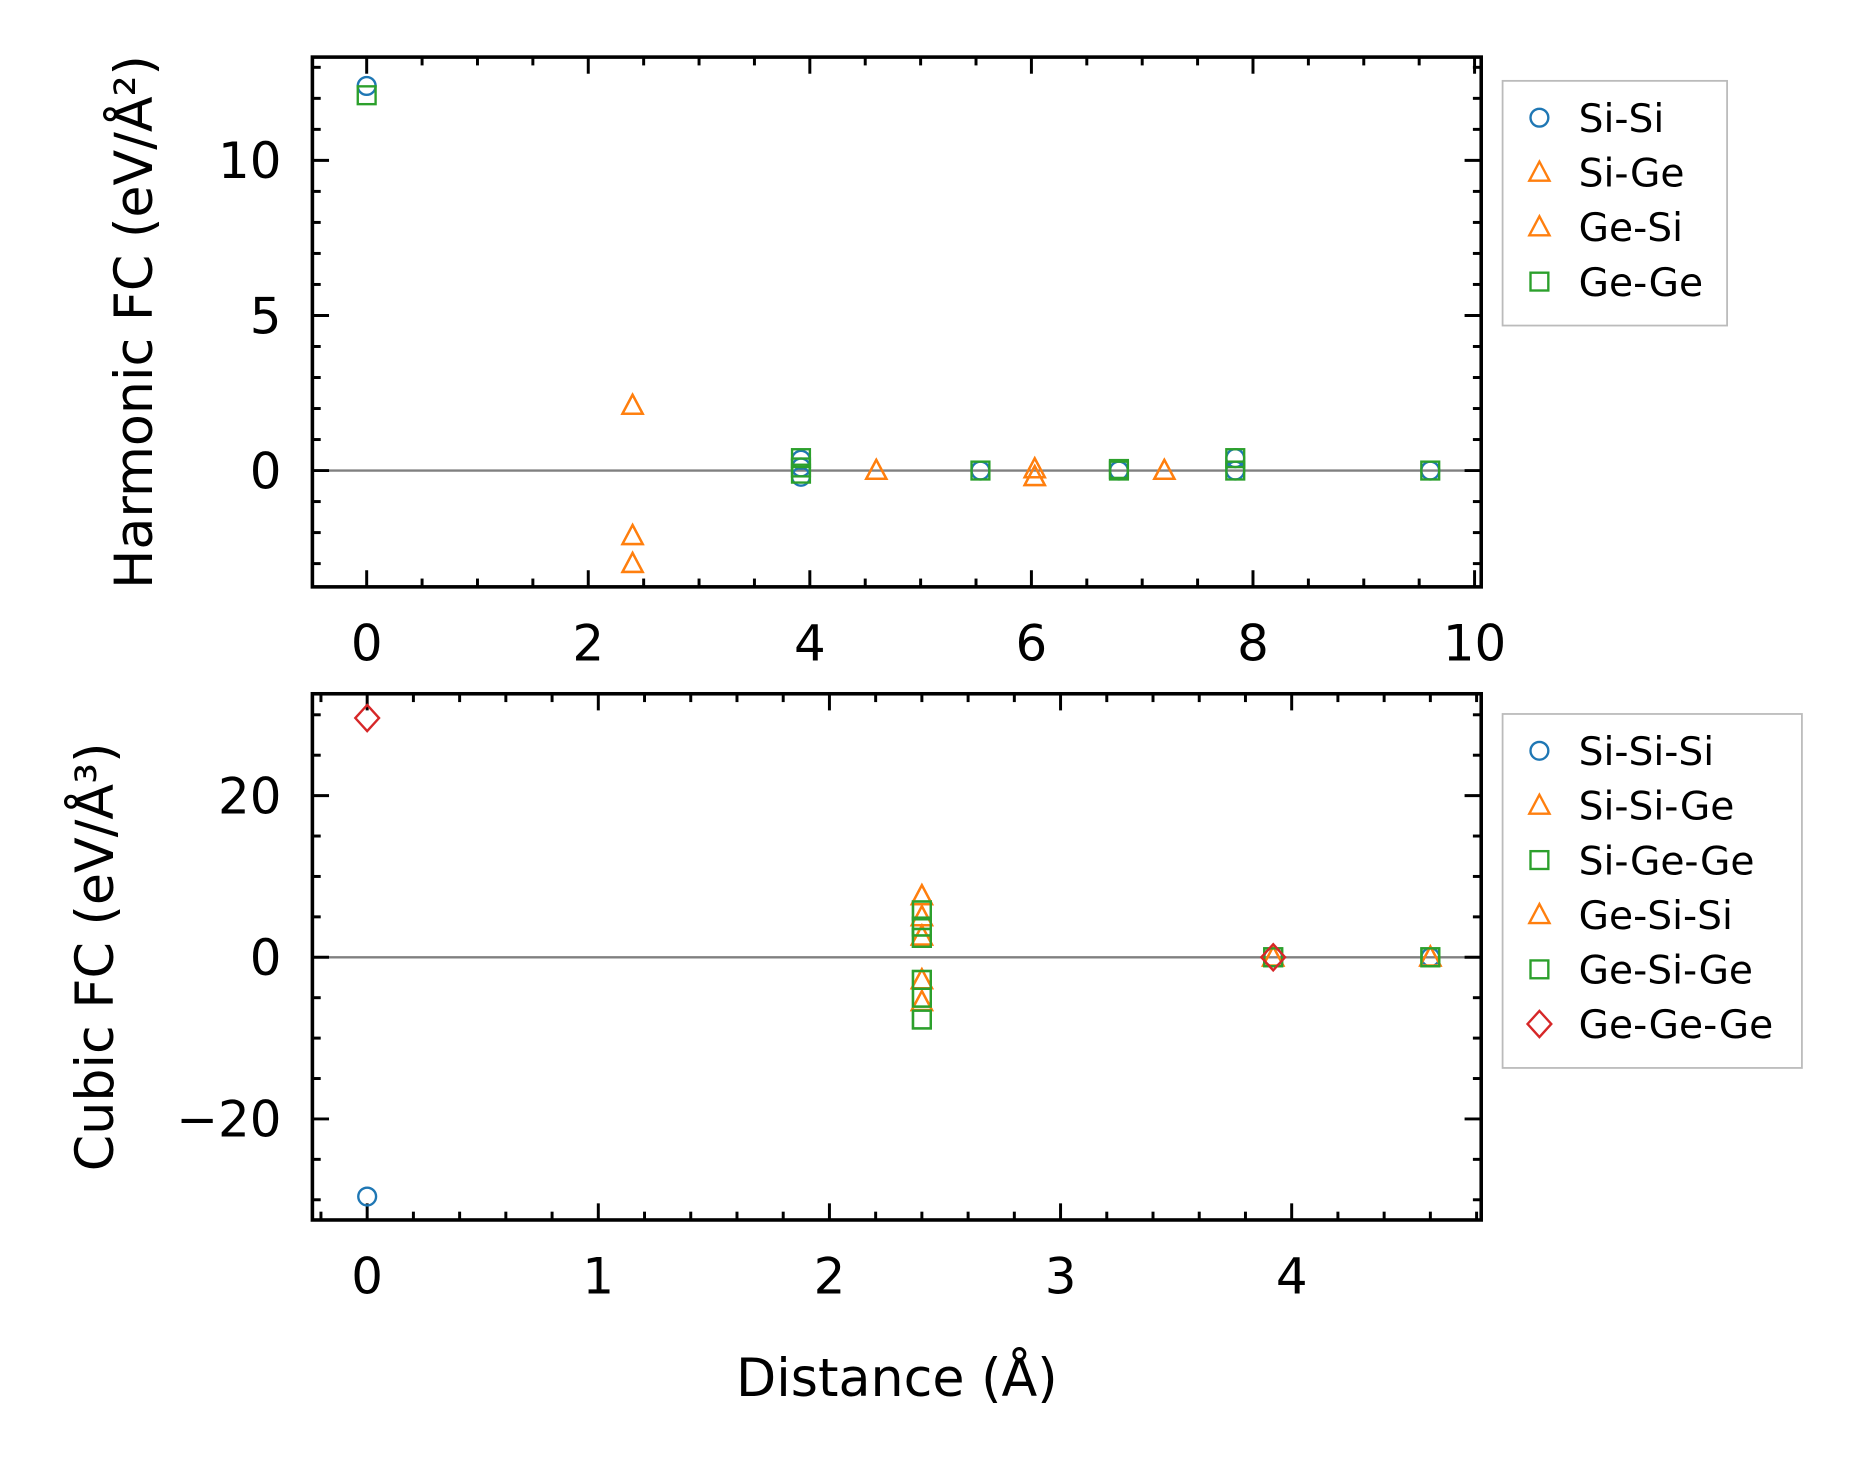 Image resolution: width=1853 pixels, height=1460 pixels. Describe the element at coordinates (95, 957) in the screenshot. I see `y-axis-label: Cubic FC (eV/Å³)` at that location.